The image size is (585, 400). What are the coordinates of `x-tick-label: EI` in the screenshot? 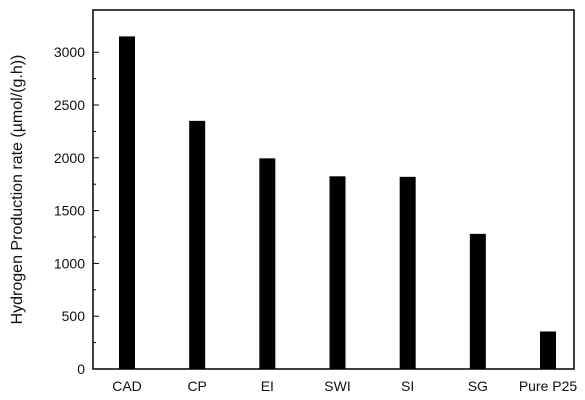 It's located at (267, 386).